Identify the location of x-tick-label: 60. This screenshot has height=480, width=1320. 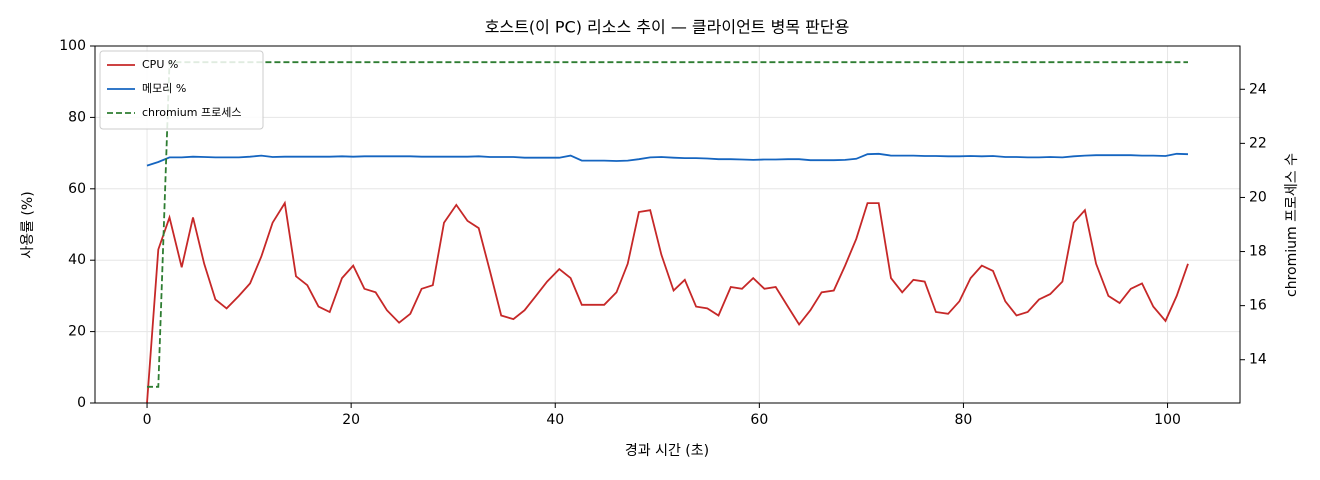
(759, 420).